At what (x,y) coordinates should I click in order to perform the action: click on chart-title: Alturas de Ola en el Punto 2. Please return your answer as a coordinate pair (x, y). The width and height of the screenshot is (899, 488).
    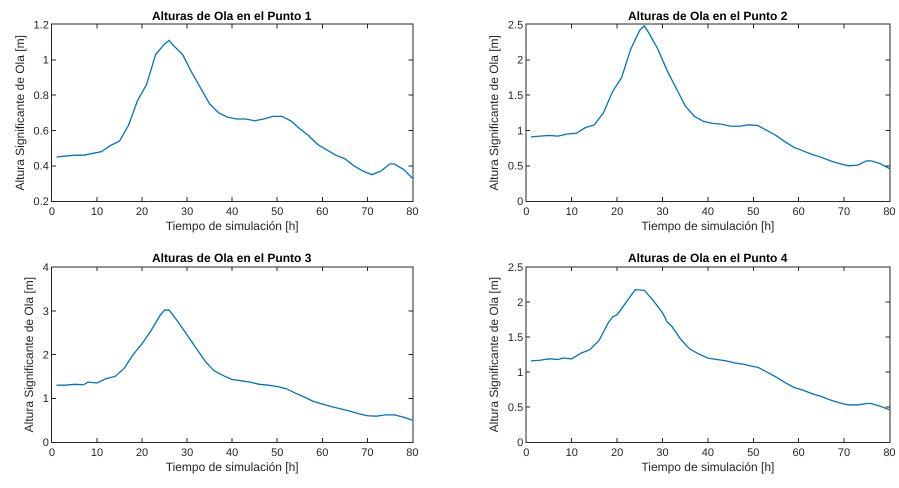
    Looking at the image, I should click on (708, 16).